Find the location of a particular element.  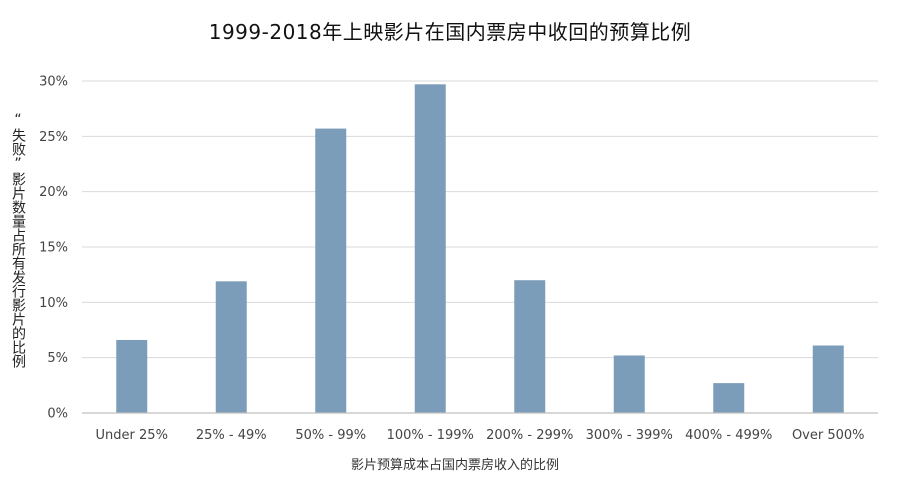

x-tick-label: Over 500% is located at coordinates (828, 435).